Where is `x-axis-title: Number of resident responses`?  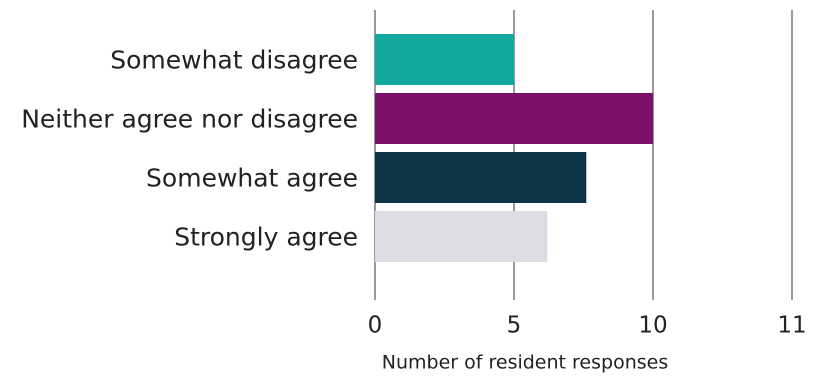 x-axis-title: Number of resident responses is located at coordinates (525, 363).